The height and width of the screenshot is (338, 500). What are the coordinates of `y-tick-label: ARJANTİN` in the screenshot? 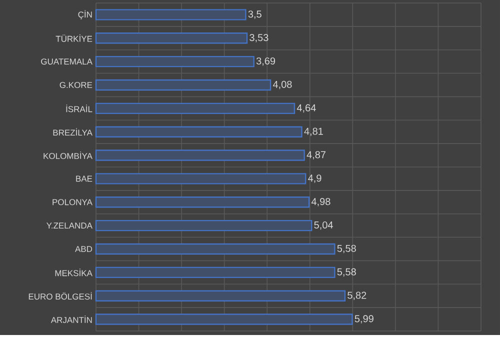 It's located at (71, 320).